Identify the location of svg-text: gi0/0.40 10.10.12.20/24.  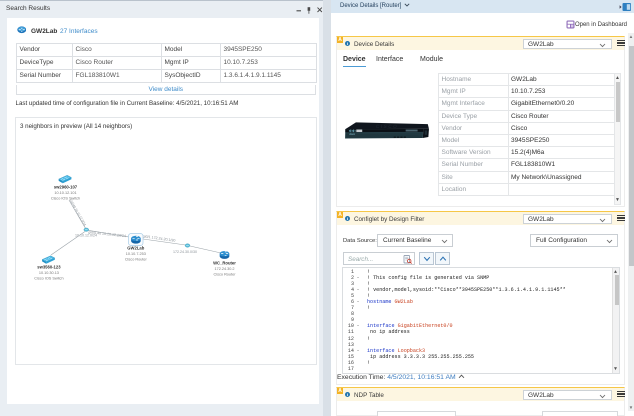
(107, 234).